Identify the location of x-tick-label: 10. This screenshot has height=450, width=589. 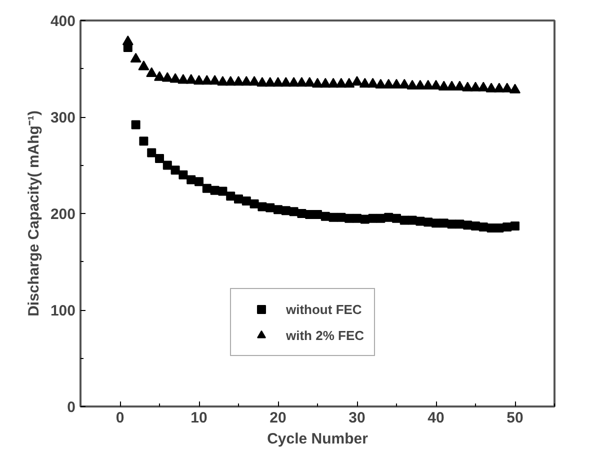
(199, 418).